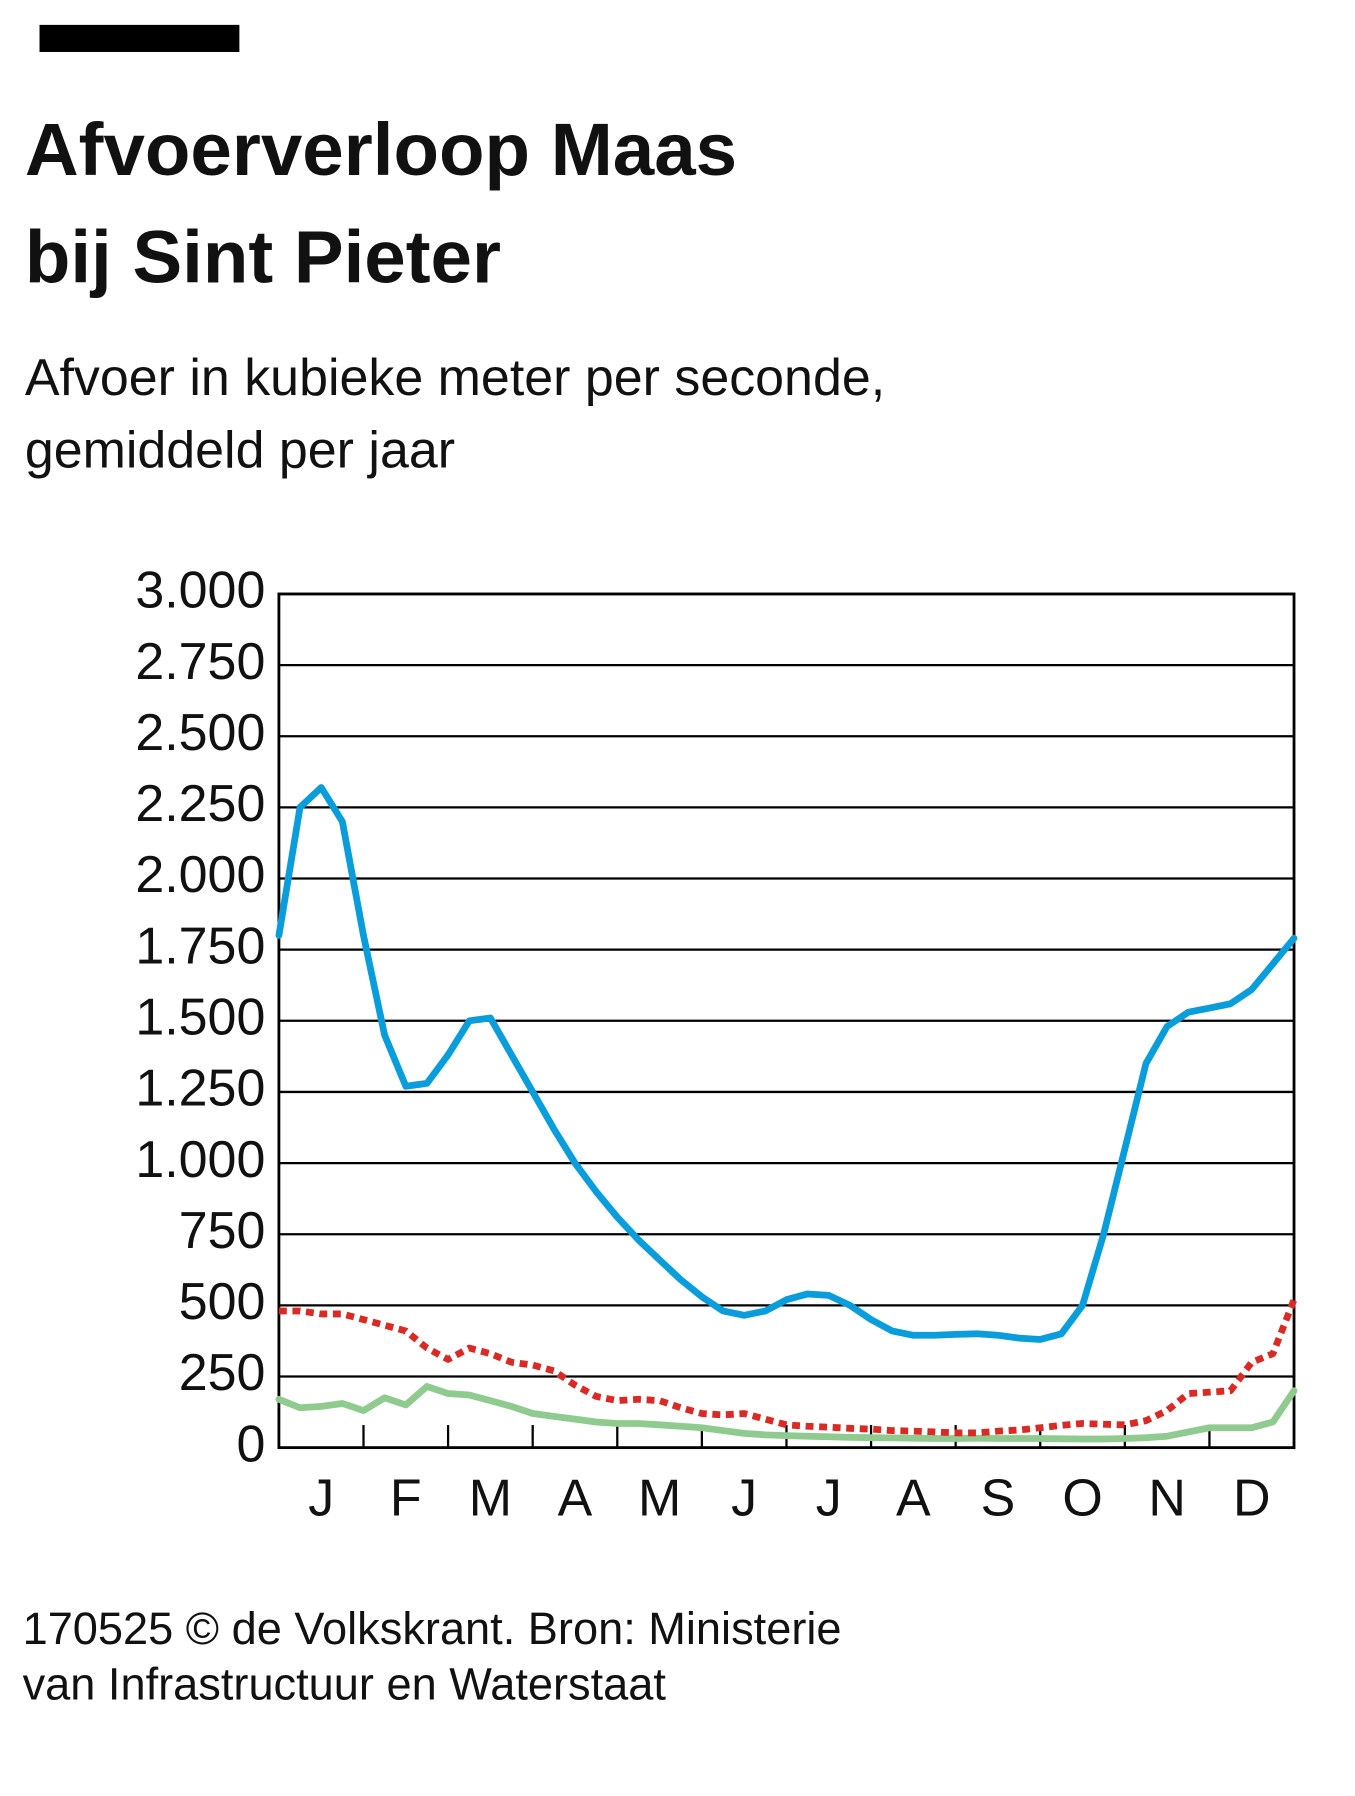  What do you see at coordinates (263, 256) in the screenshot?
I see `chart-title: bij Sint Pieter` at bounding box center [263, 256].